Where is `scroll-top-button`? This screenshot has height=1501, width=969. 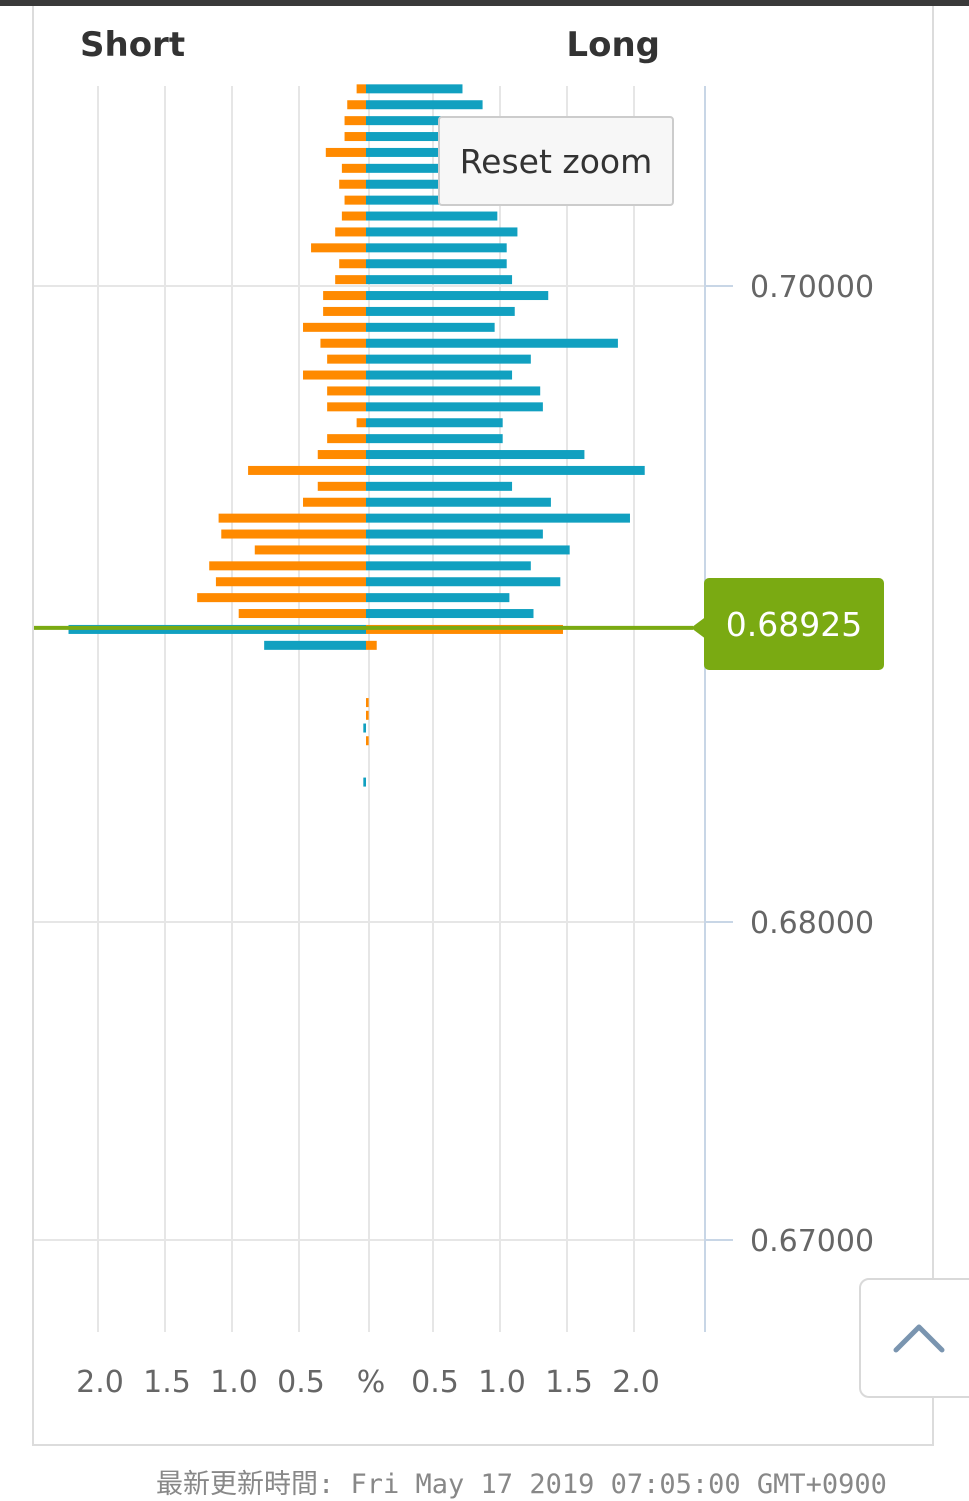 scroll-top-button is located at coordinates (914, 1338).